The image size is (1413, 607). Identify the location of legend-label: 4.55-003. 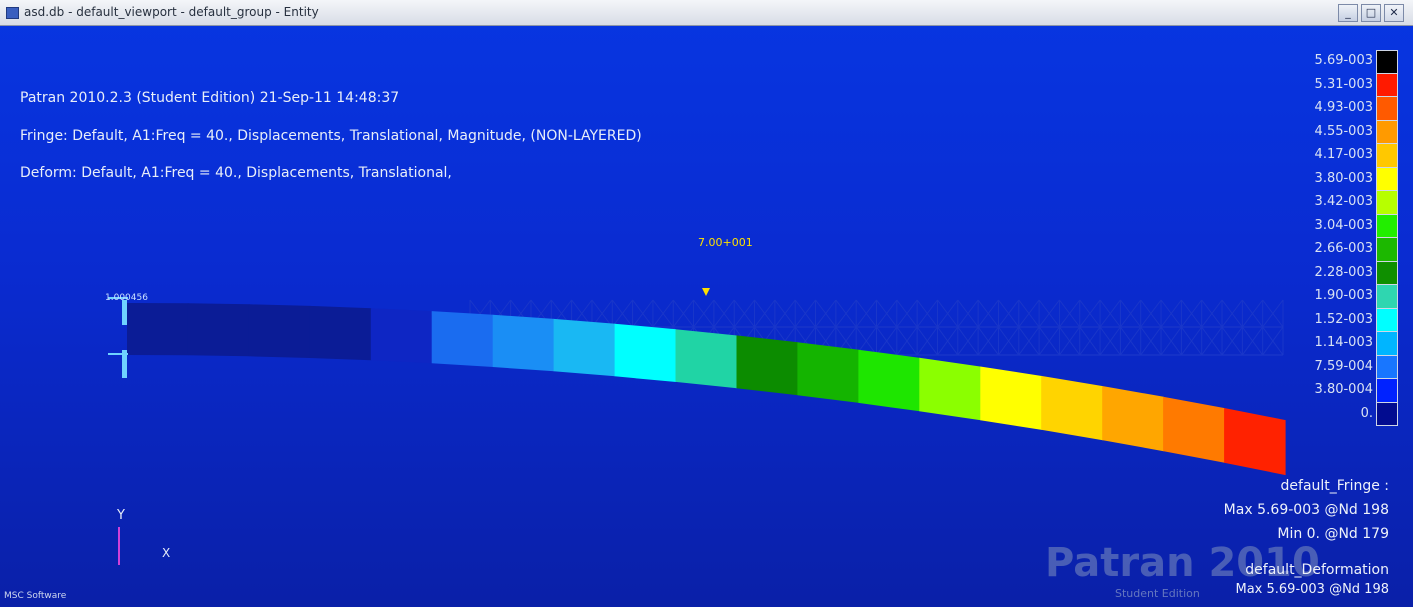
(1343, 131).